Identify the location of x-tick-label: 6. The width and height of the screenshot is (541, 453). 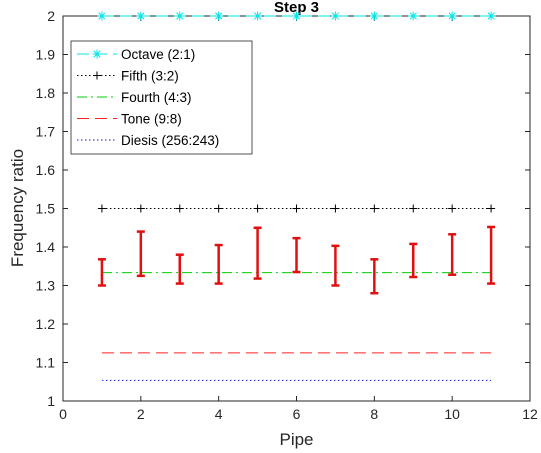
(297, 414).